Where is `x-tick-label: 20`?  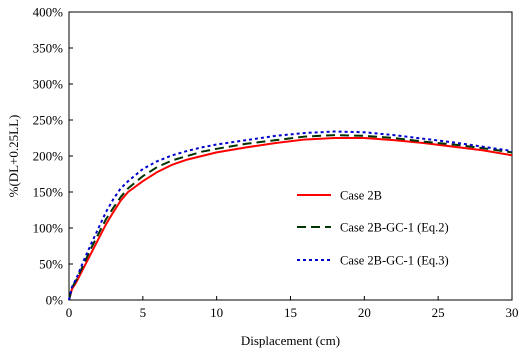 x-tick-label: 20 is located at coordinates (364, 312).